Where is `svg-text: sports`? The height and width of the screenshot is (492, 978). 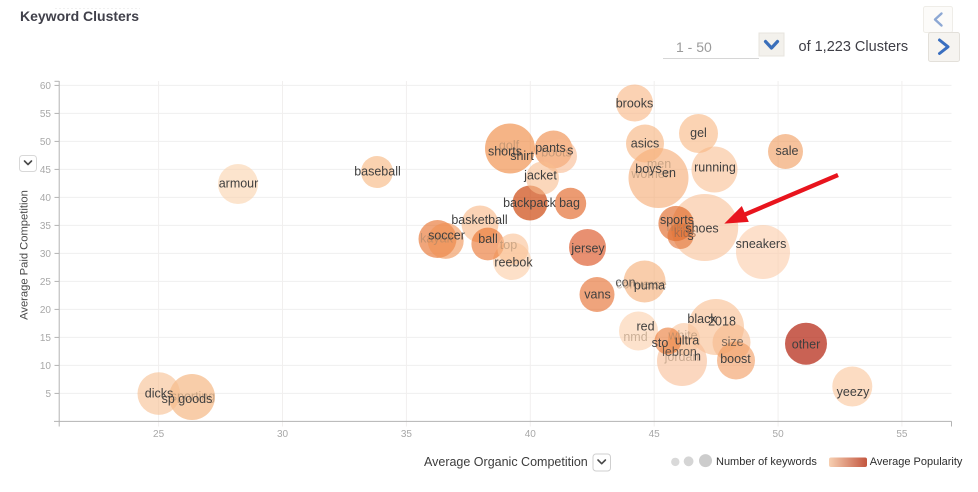
svg-text: sports is located at coordinates (677, 220).